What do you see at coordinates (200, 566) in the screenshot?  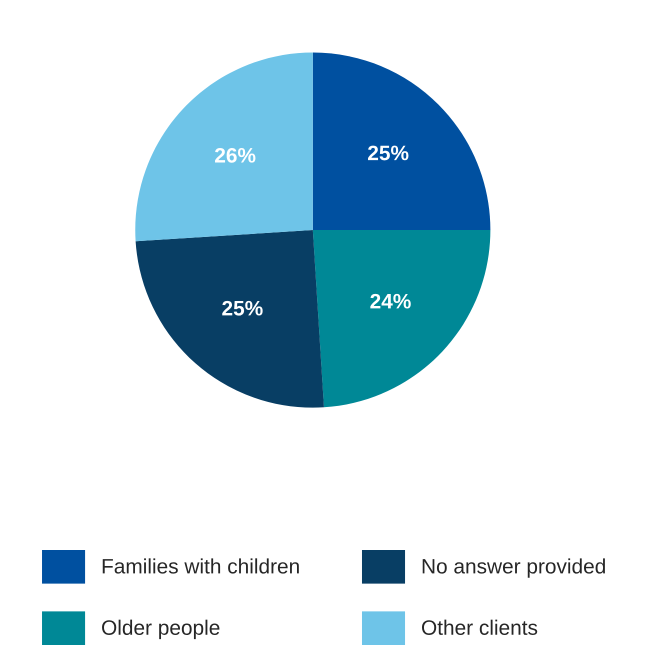 I see `legend-label: Families with children` at bounding box center [200, 566].